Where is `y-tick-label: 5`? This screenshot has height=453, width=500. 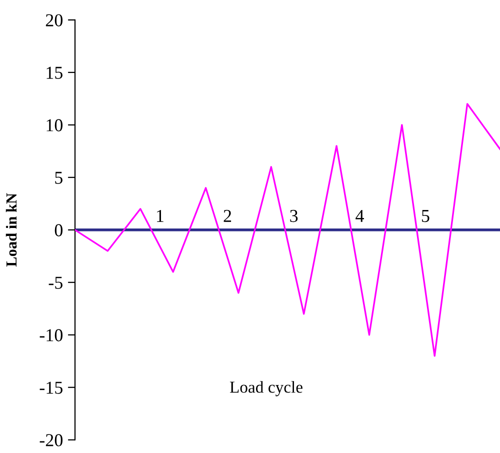
y-tick-label: 5 is located at coordinates (58, 178).